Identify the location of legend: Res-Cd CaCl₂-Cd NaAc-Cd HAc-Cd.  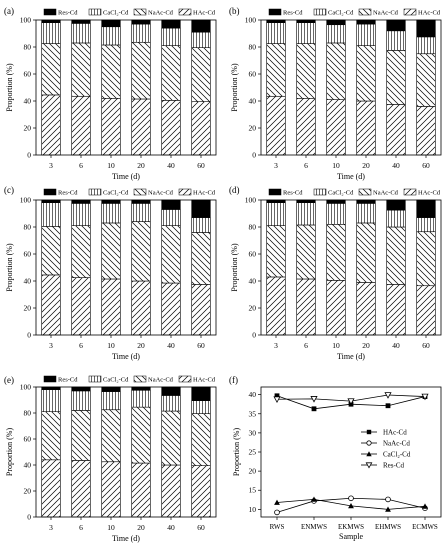
(129, 12).